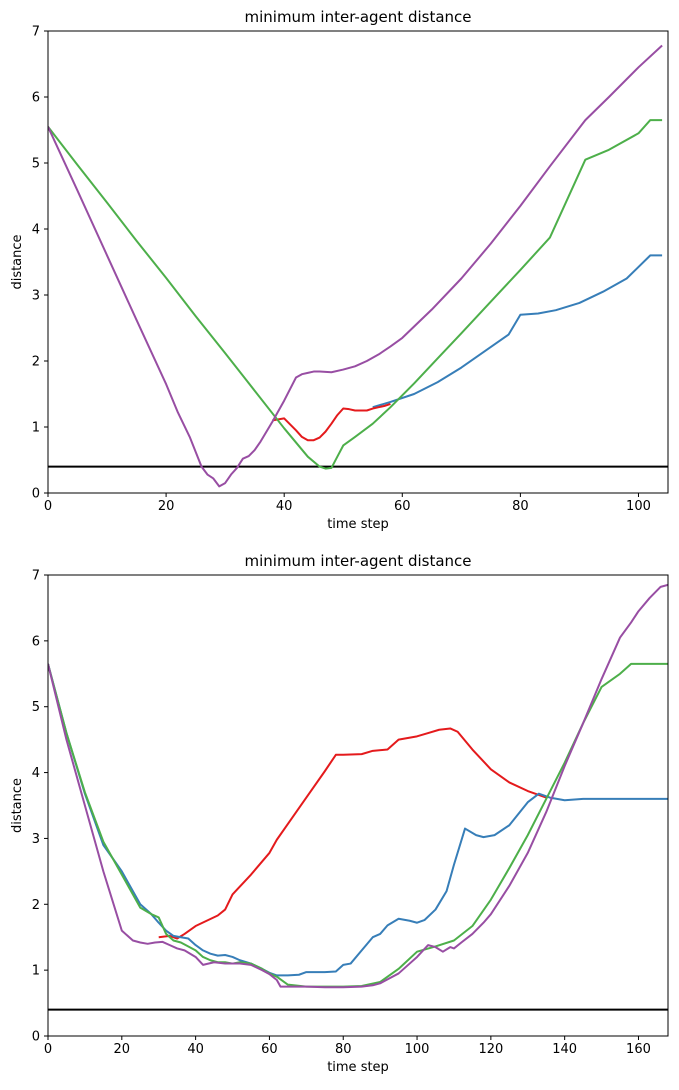 This screenshot has width=679, height=1090. What do you see at coordinates (490, 1049) in the screenshot?
I see `x-tick-label: 120` at bounding box center [490, 1049].